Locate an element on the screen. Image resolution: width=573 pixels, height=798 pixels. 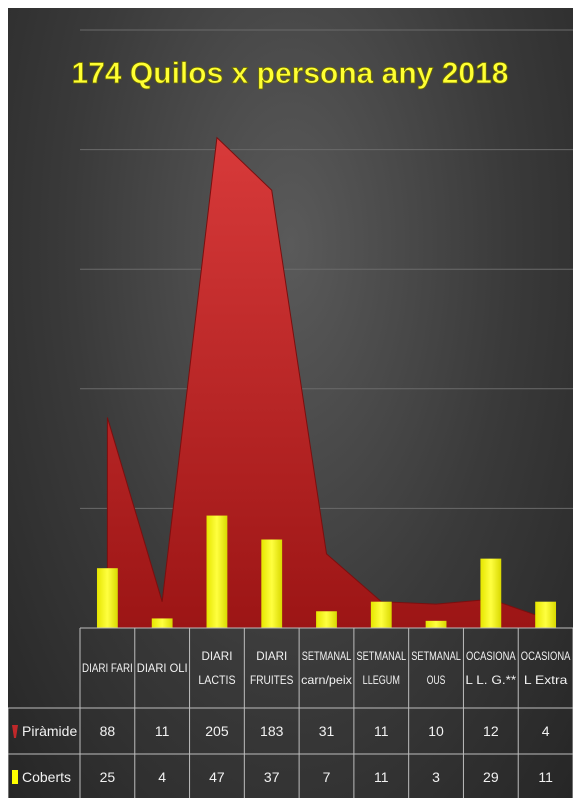
data-value: 12 is located at coordinates (491, 731).